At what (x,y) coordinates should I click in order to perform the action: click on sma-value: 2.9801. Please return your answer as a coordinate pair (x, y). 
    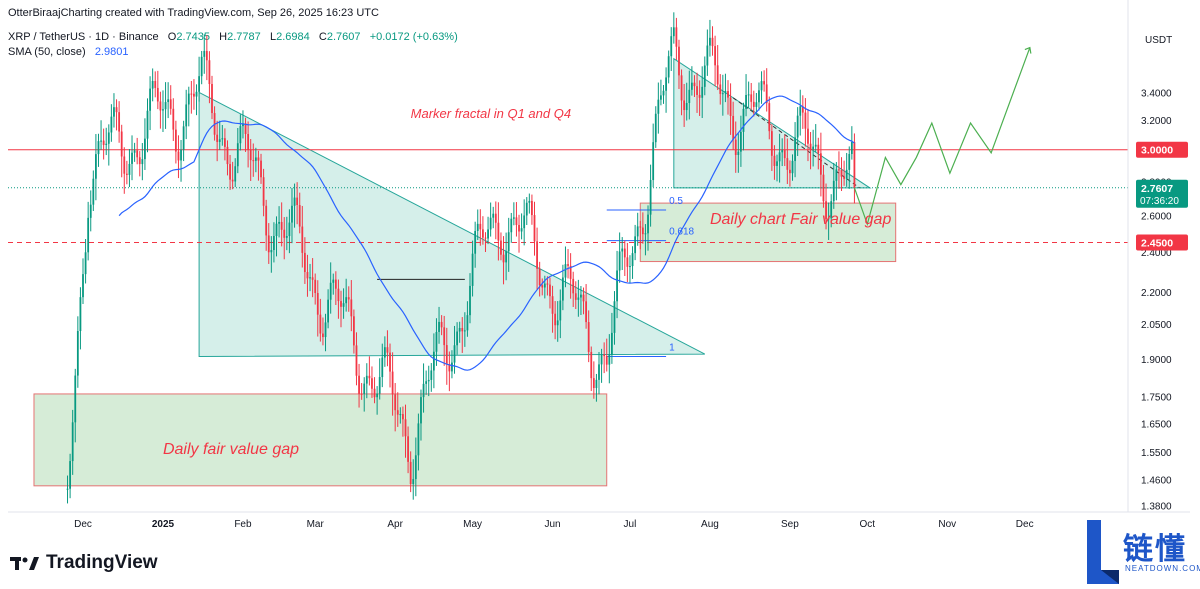
    Looking at the image, I should click on (111, 52).